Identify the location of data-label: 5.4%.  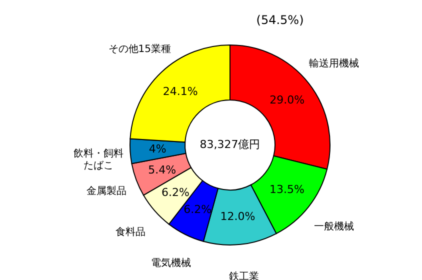
(162, 169).